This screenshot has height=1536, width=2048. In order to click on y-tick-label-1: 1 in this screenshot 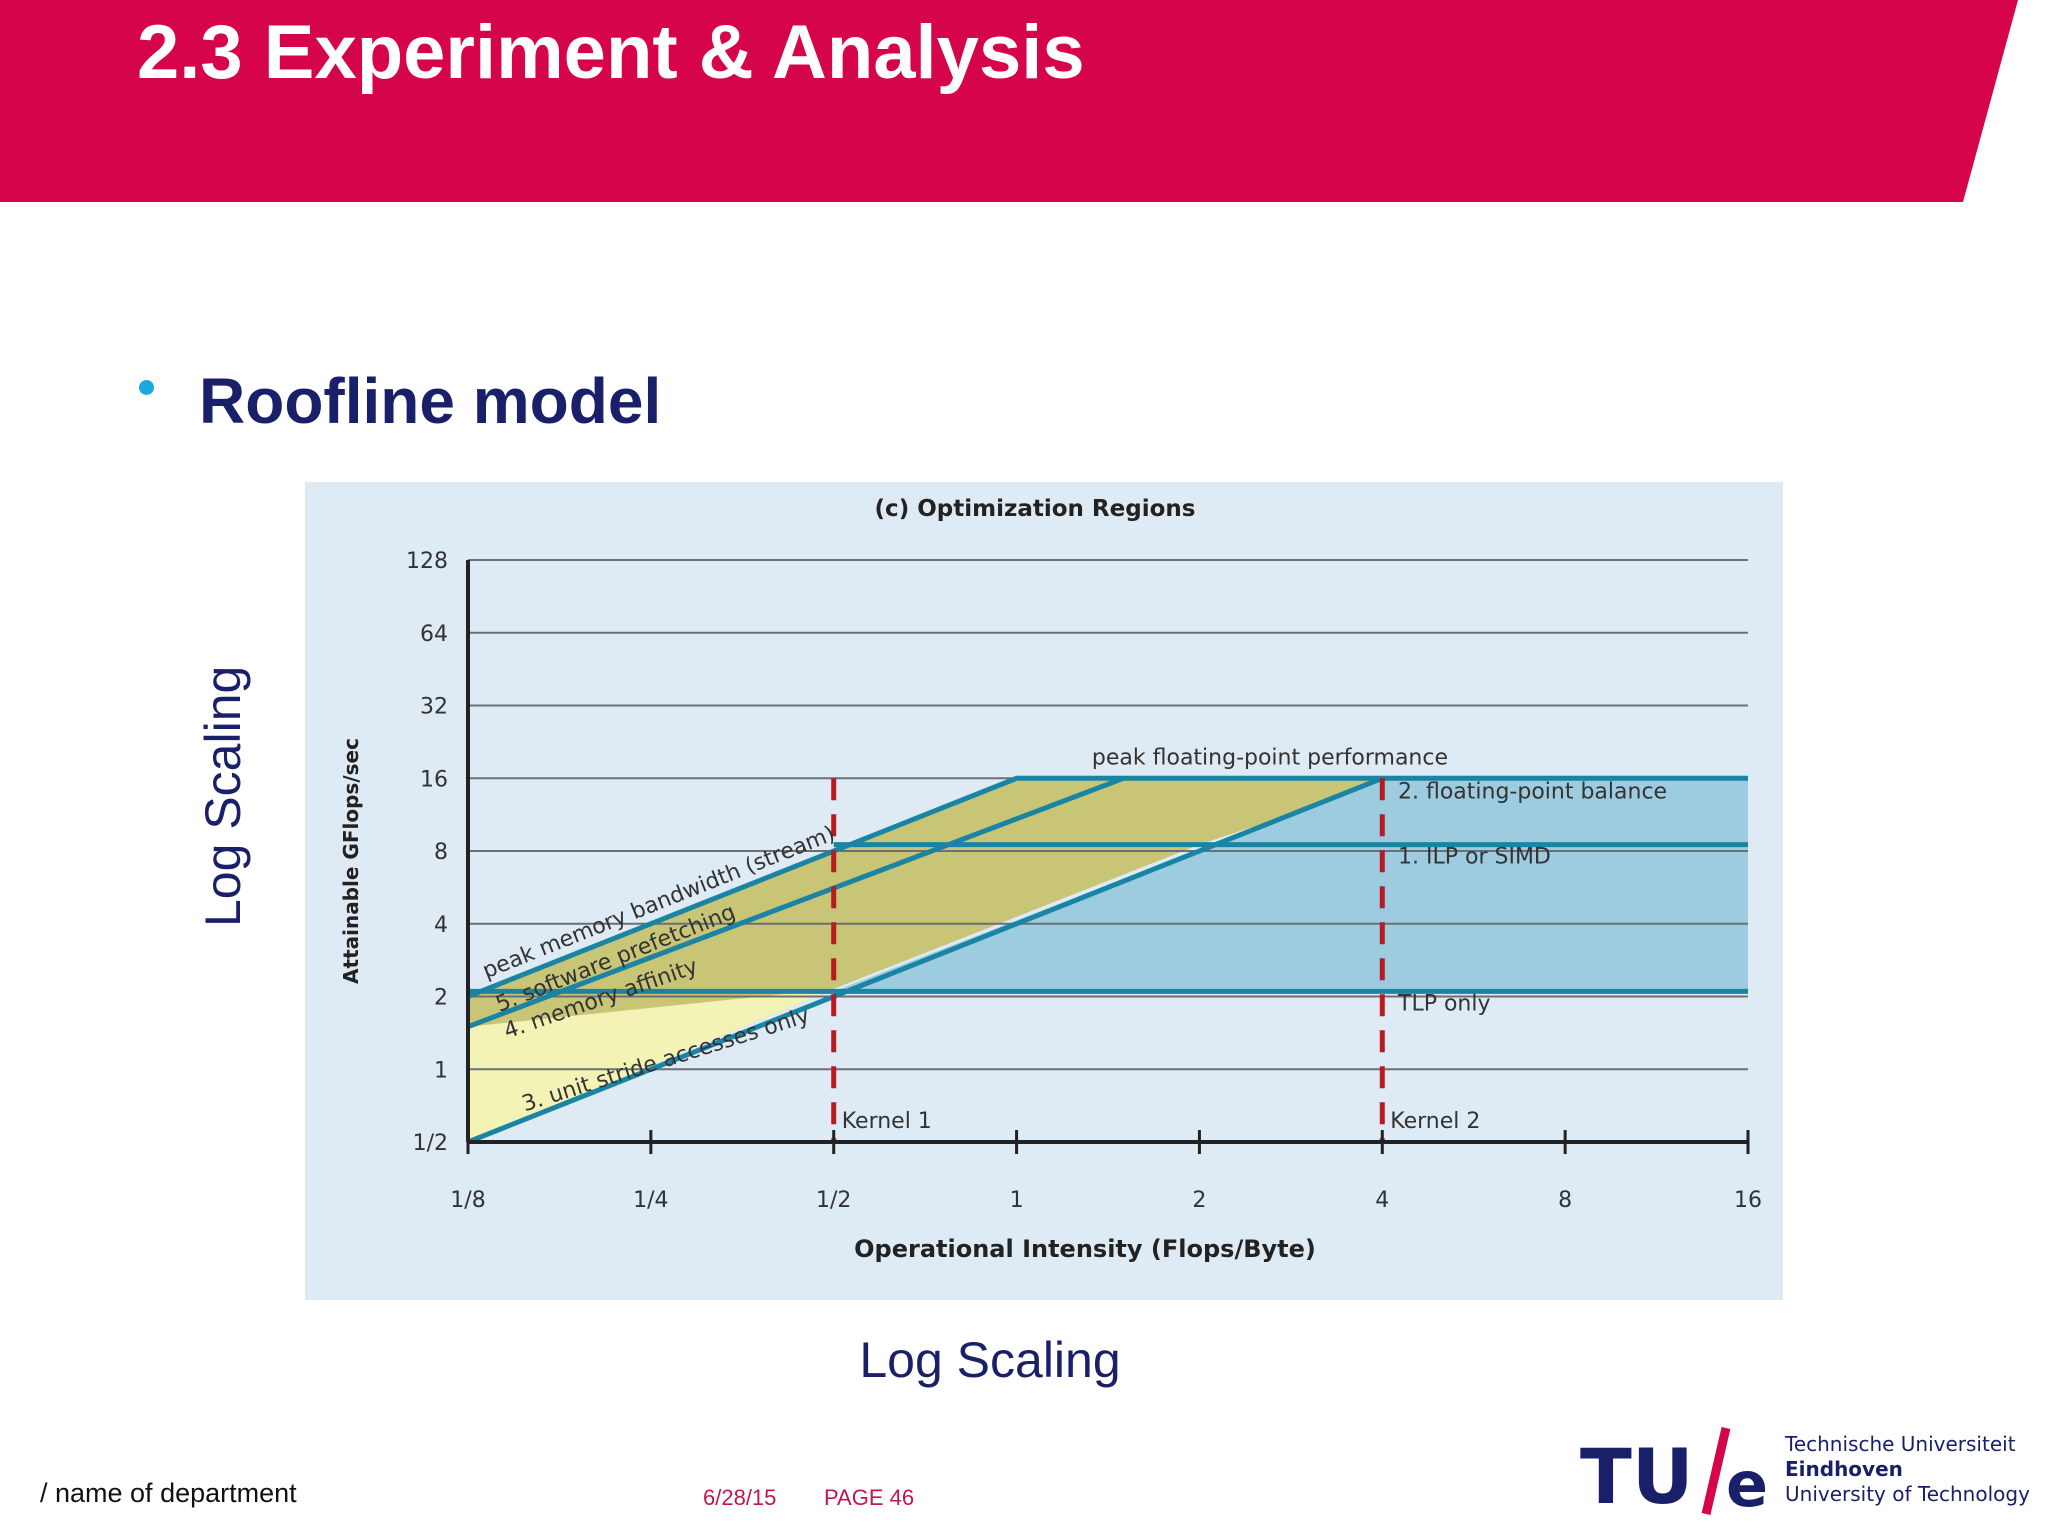, I will do `click(441, 1070)`.